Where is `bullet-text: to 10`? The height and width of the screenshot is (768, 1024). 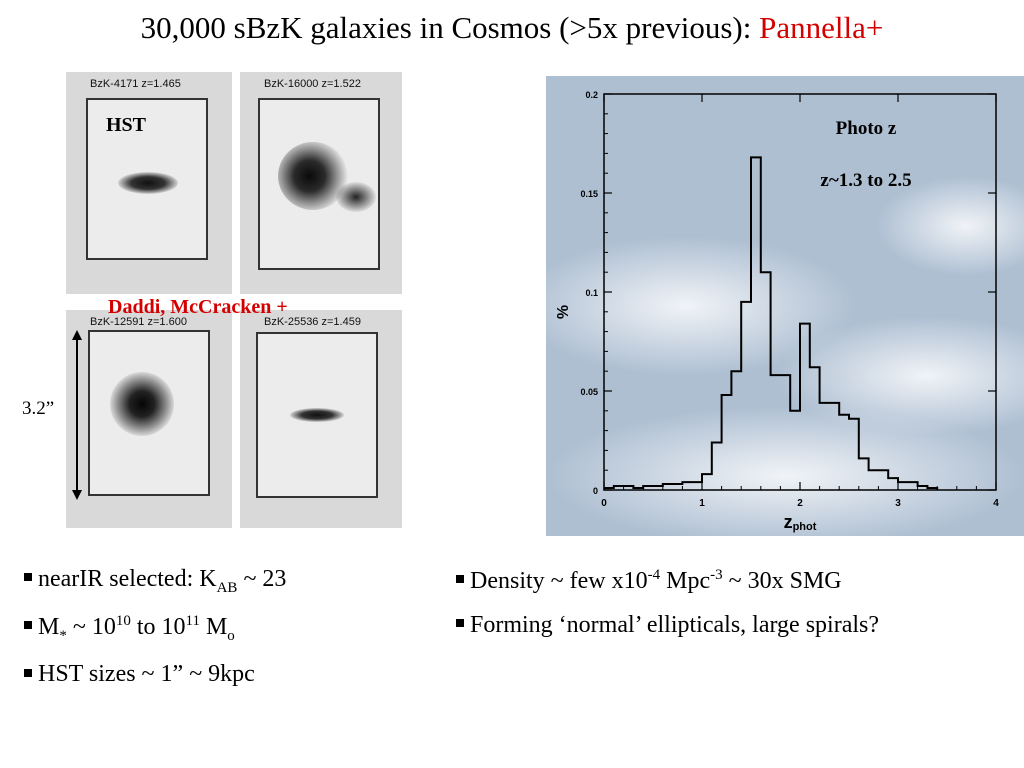 bullet-text: to 10 is located at coordinates (158, 626).